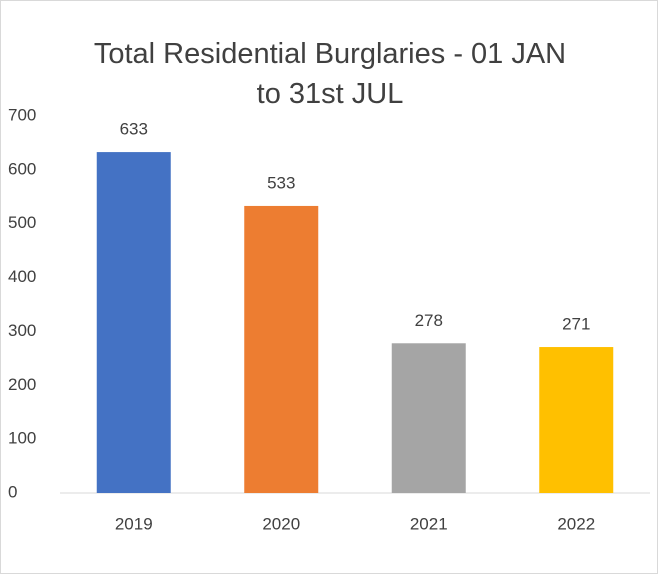 The width and height of the screenshot is (658, 574). Describe the element at coordinates (22, 384) in the screenshot. I see `y-tick-label: 200` at that location.